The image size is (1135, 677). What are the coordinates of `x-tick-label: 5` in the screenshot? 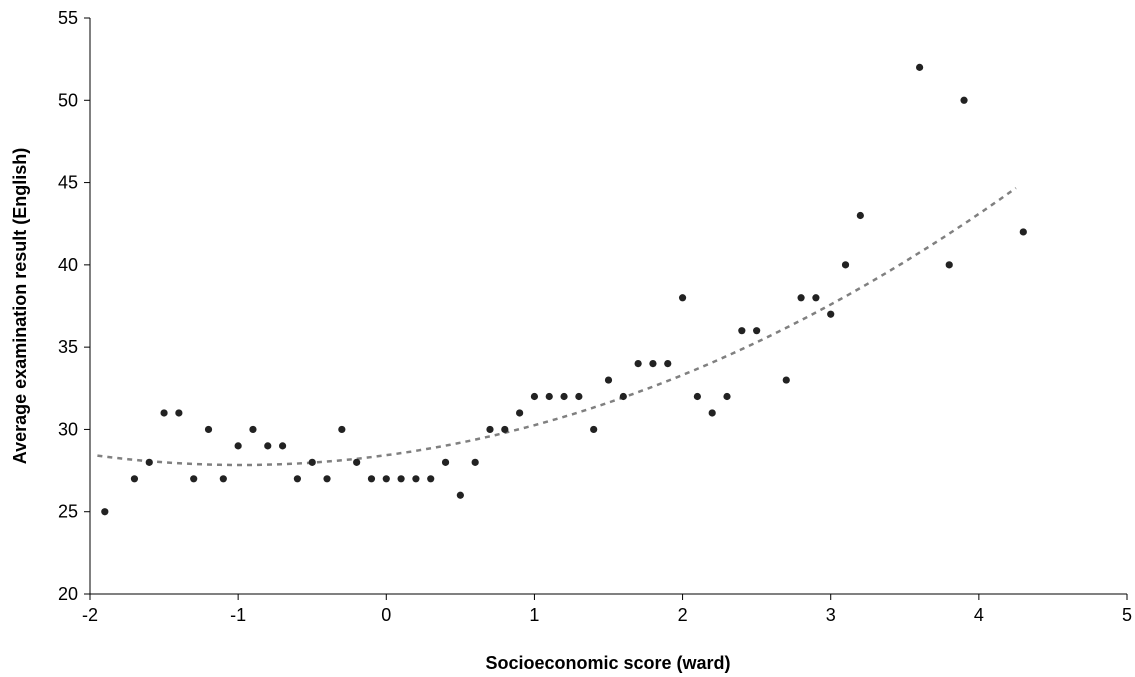 It's located at (1127, 615).